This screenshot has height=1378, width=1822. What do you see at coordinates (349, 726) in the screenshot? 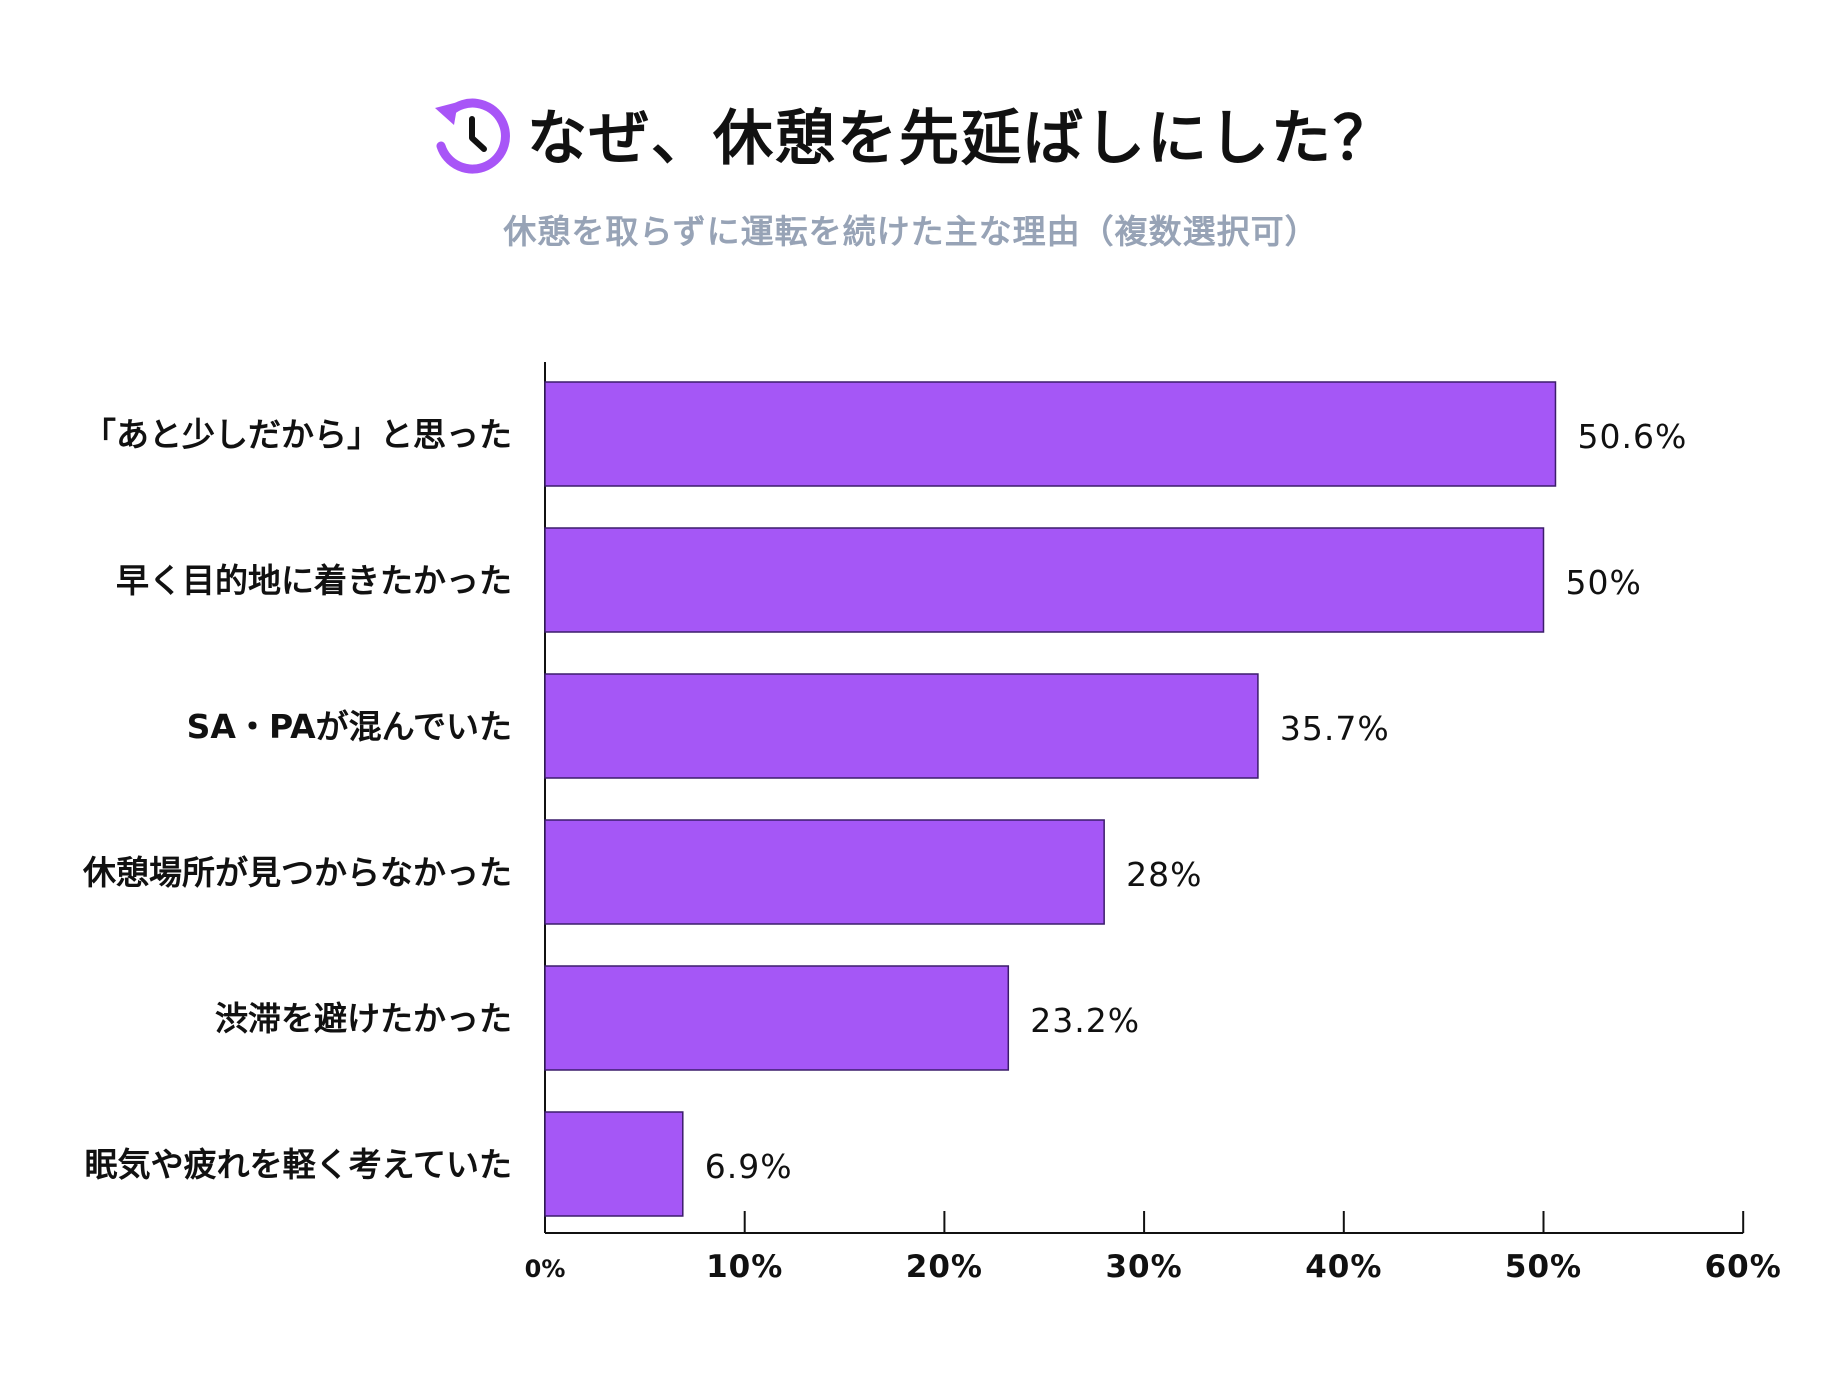
I see `category-label: SA・PAが混んでいた` at bounding box center [349, 726].